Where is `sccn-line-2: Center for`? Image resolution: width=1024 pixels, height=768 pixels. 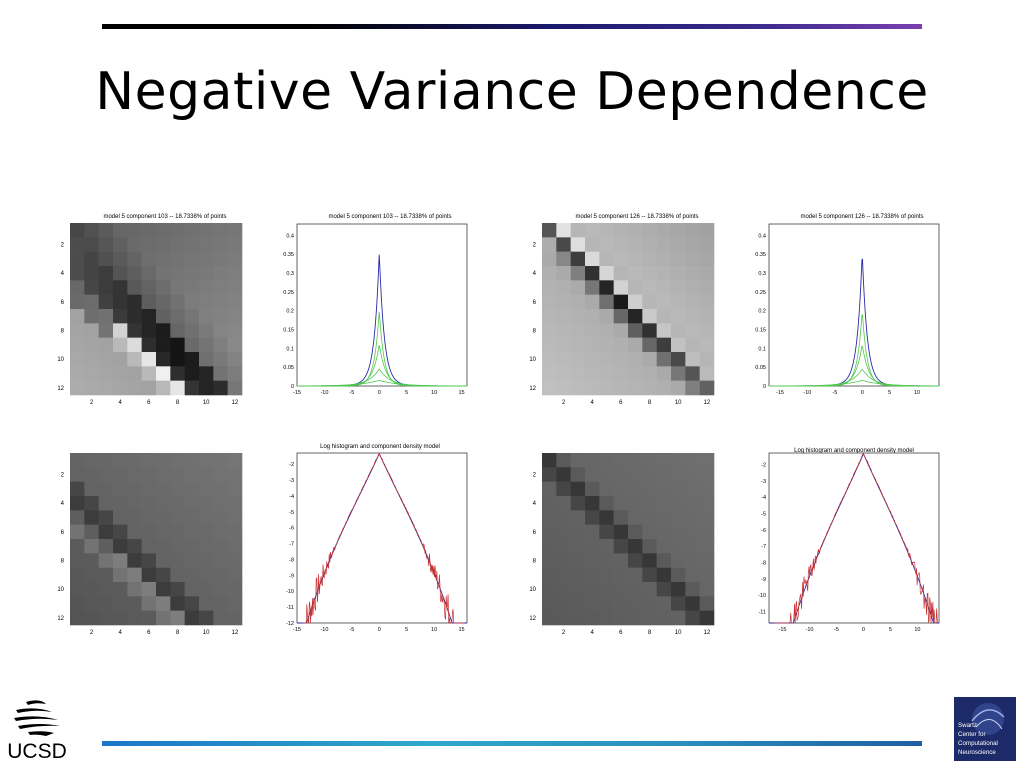
sccn-line-2: Center for is located at coordinates (972, 734).